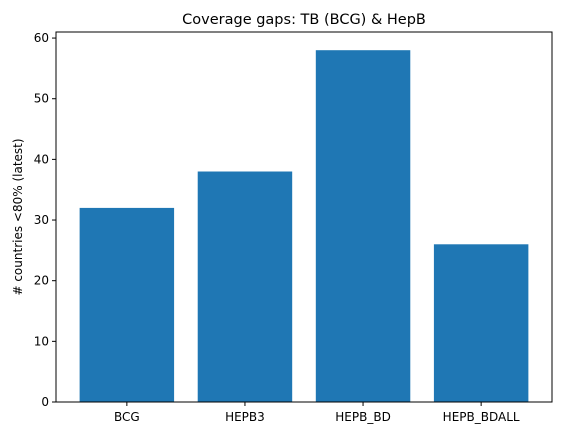  I want to click on y-tick-label: 40, so click(41, 159).